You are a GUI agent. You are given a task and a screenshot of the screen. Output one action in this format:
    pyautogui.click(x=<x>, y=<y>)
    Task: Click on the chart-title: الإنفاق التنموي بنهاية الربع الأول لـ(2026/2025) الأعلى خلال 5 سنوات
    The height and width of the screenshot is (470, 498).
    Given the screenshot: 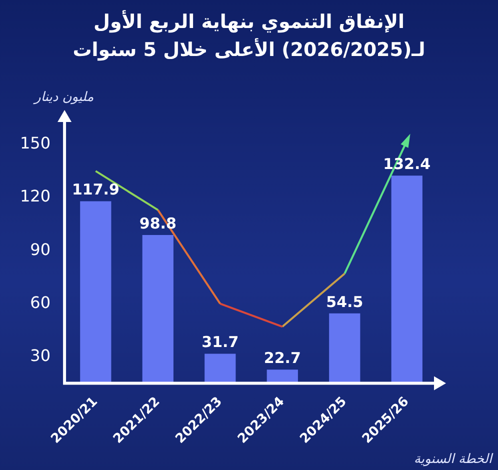 What is the action you would take?
    pyautogui.click(x=249, y=36)
    